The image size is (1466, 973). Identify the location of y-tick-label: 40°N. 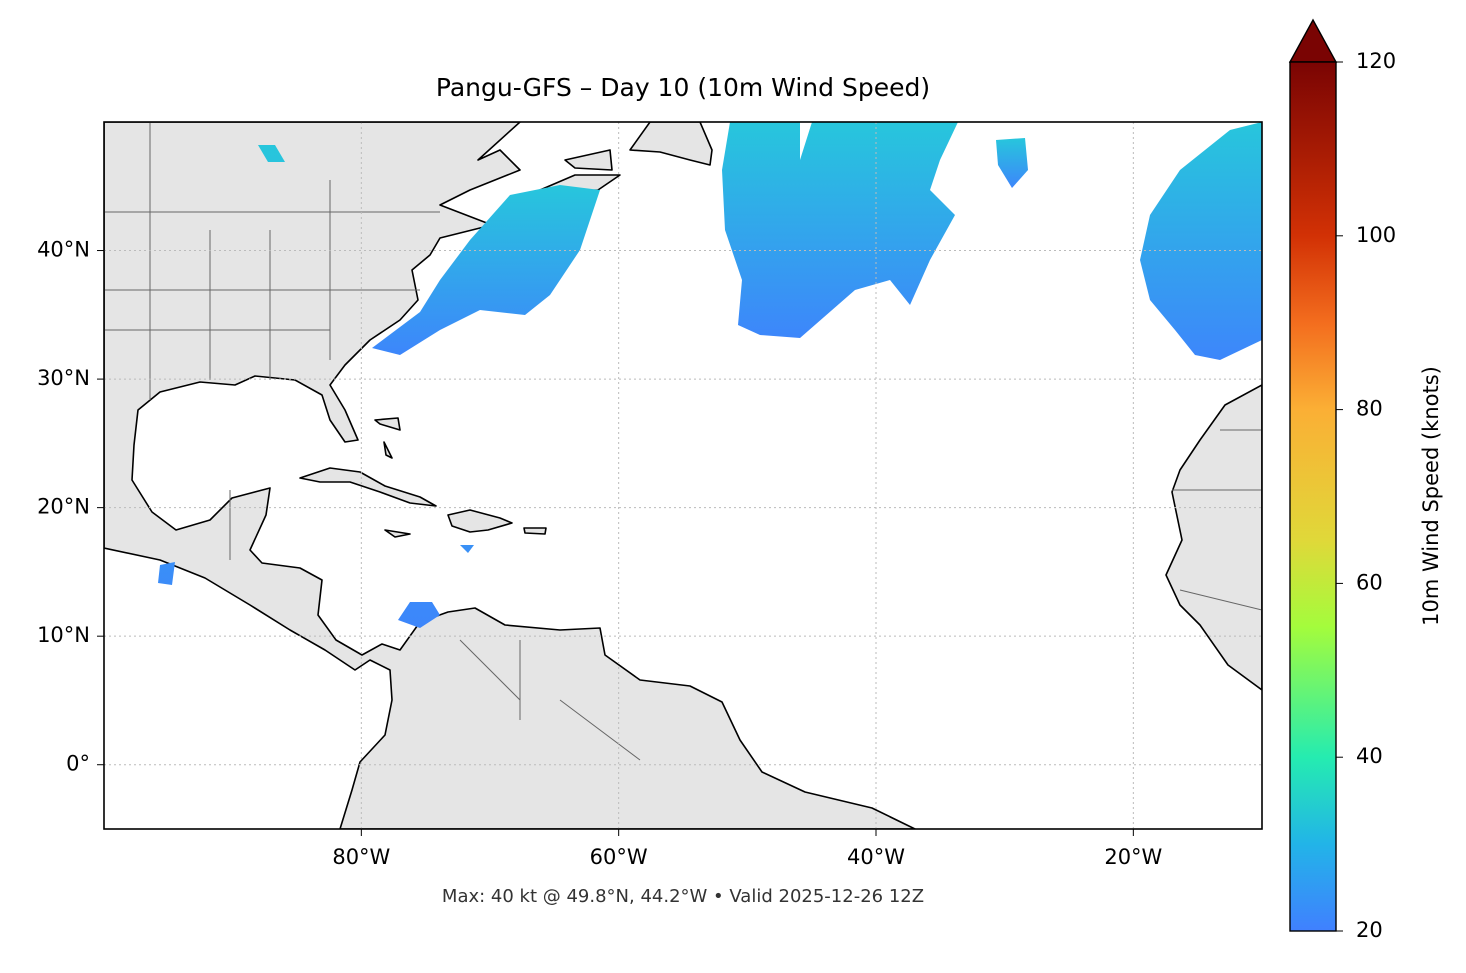
(63, 250).